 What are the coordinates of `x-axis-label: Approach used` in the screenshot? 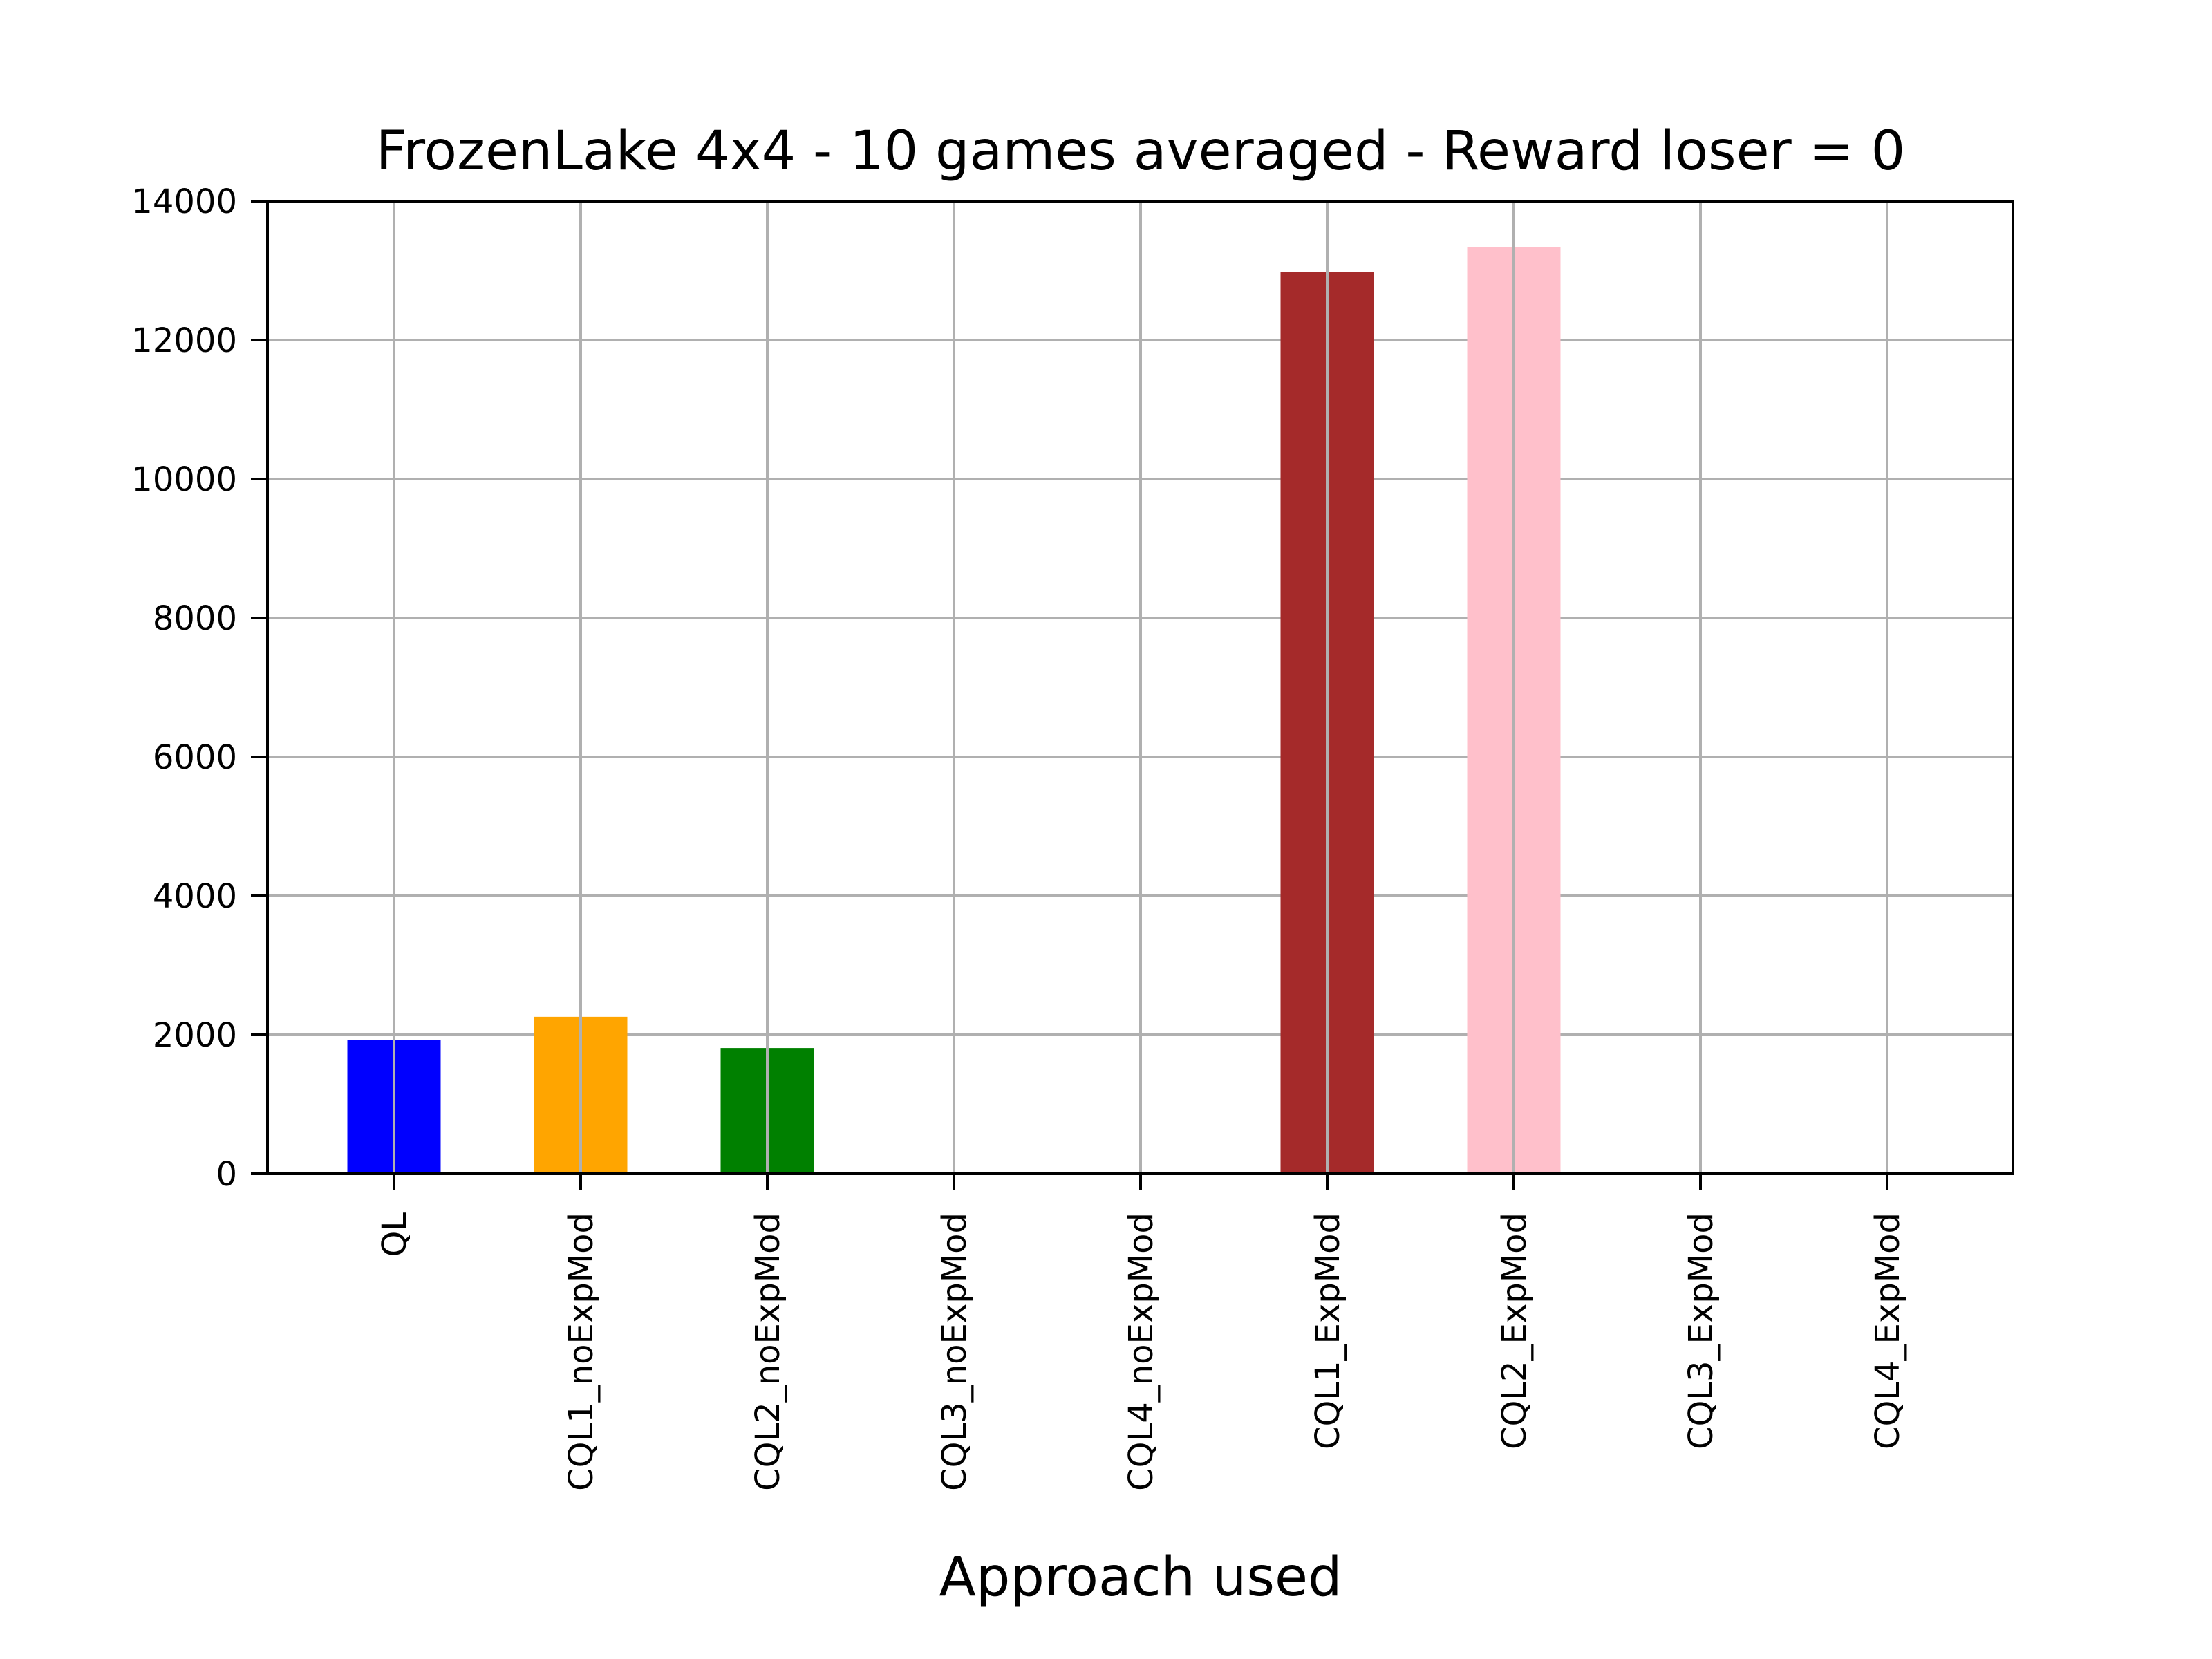 It's located at (1140, 1577).